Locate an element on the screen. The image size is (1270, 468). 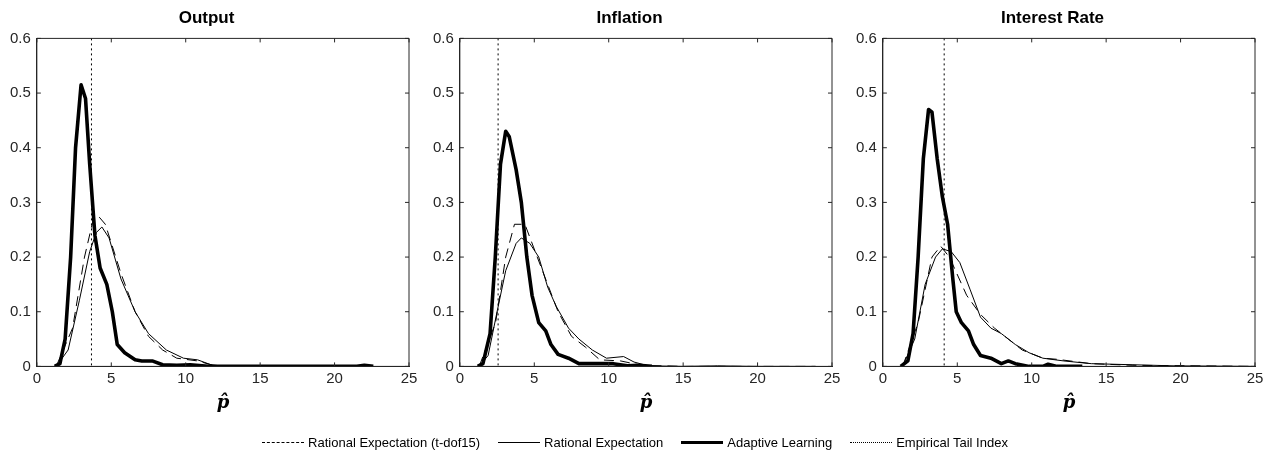
legend-label: Empirical Tail Index is located at coordinates (952, 442).